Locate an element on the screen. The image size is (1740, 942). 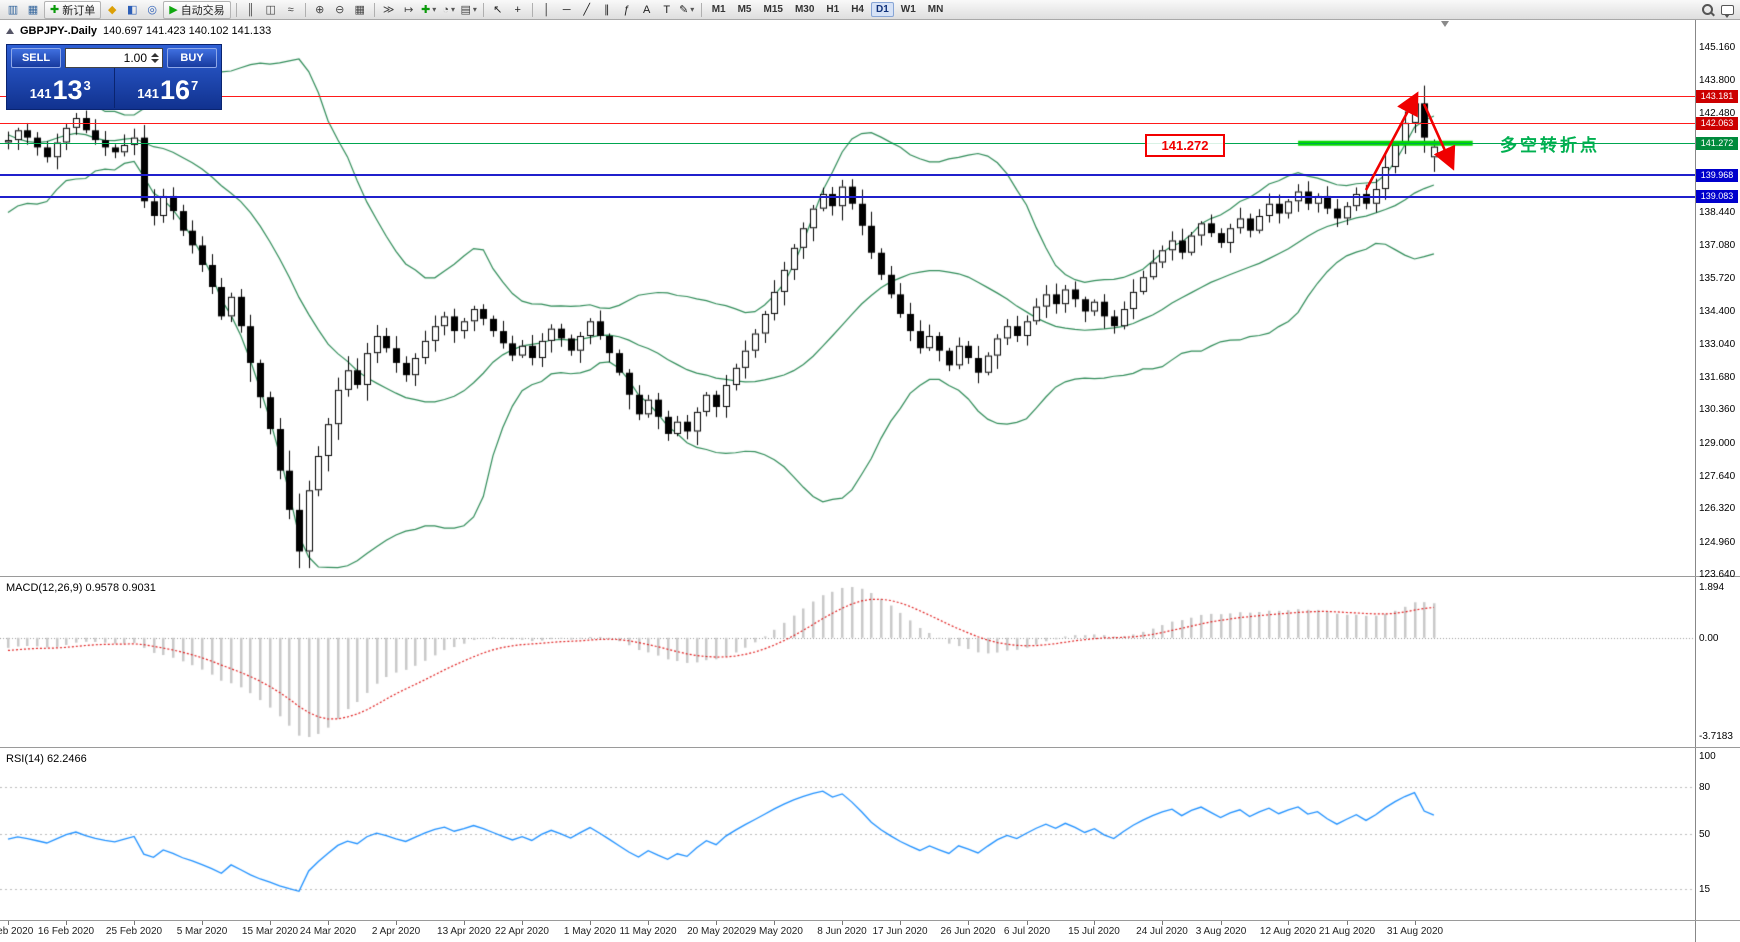
date-label: 1 May 2020 is located at coordinates (590, 931).